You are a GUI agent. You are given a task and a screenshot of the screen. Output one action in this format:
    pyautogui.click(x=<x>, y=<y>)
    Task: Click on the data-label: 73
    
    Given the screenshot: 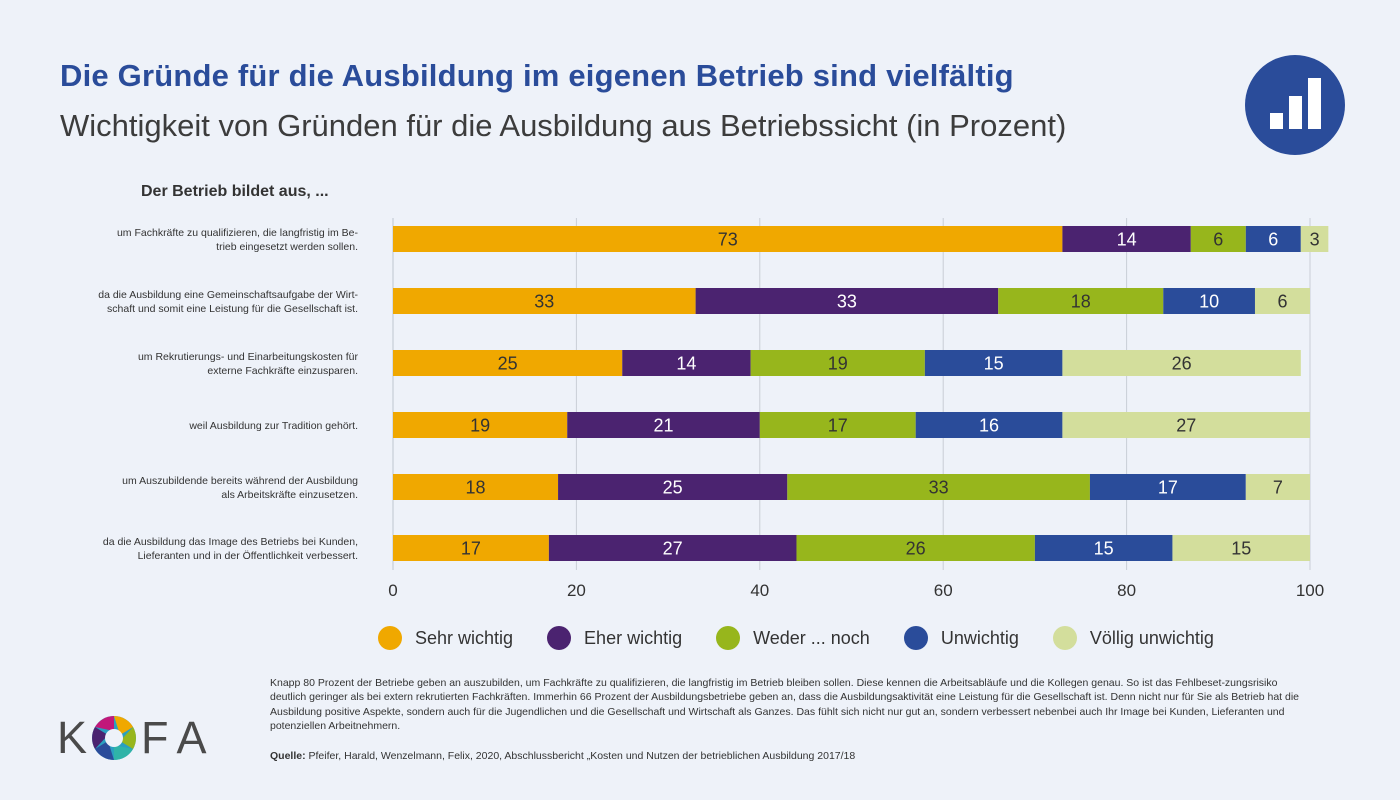 What is the action you would take?
    pyautogui.click(x=728, y=240)
    